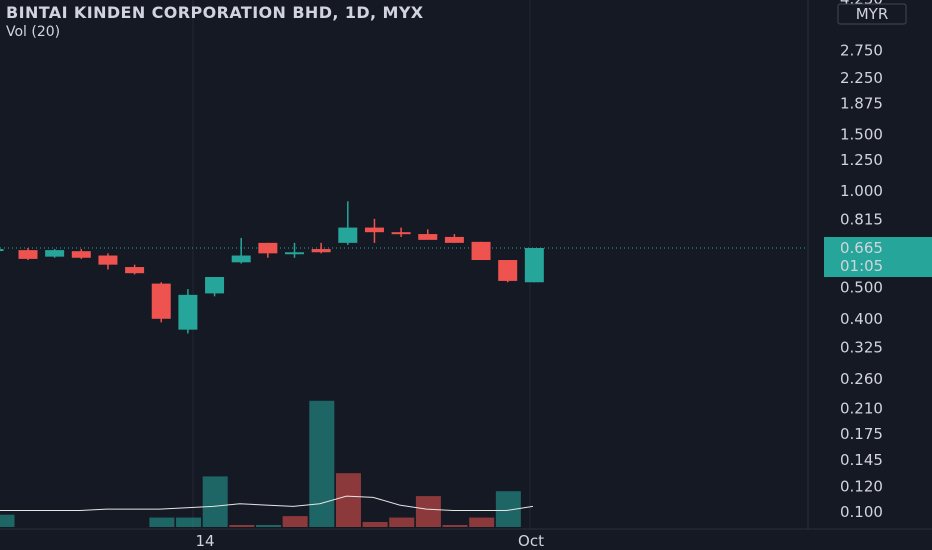 This screenshot has width=932, height=550. I want to click on price-tick-label: 1.250, so click(861, 160).